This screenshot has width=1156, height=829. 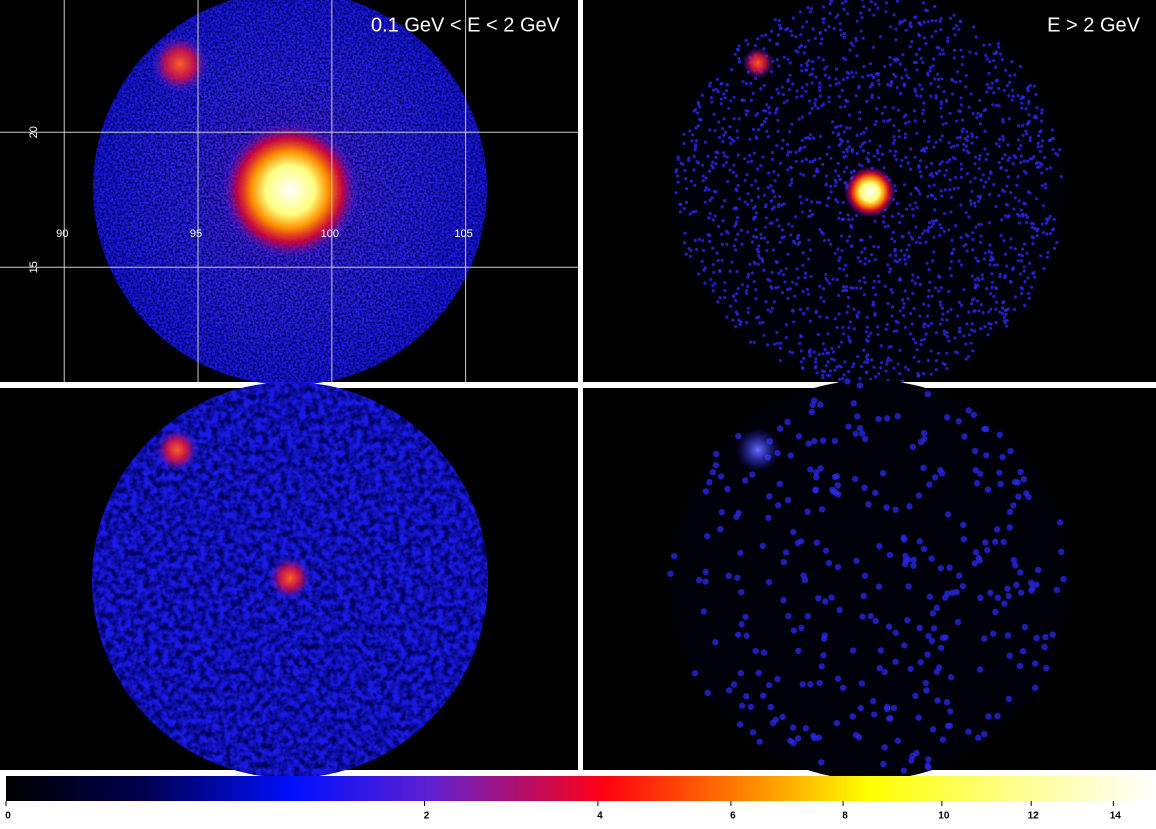 What do you see at coordinates (8, 816) in the screenshot?
I see `colorbar-tick-label: 0` at bounding box center [8, 816].